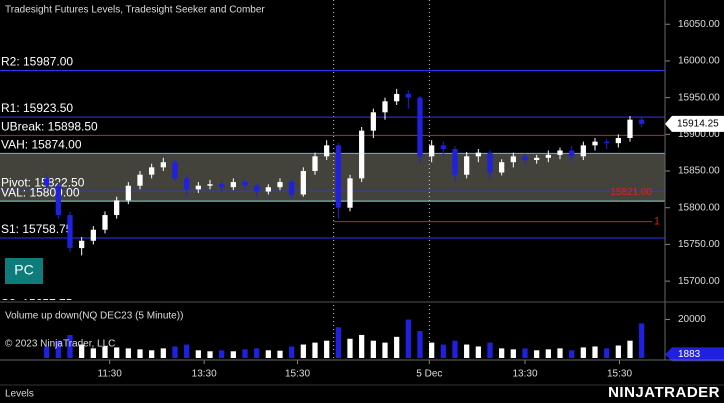 The image size is (724, 403). Describe the element at coordinates (699, 61) in the screenshot. I see `y-tick-label: 16000.00` at that location.